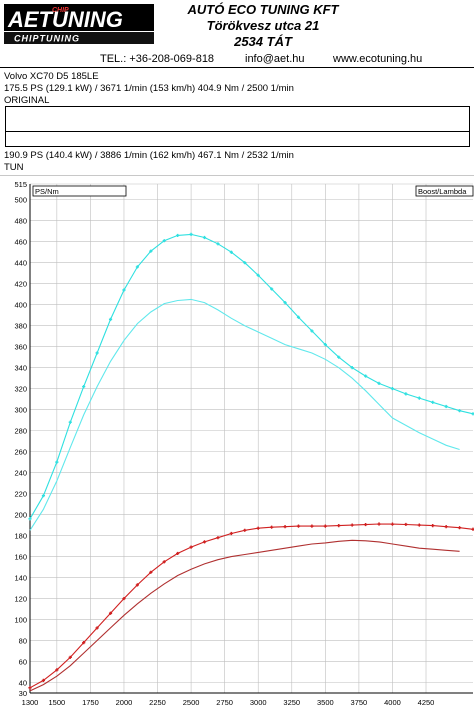  I want to click on website-link: www.ecotuning.hu, so click(378, 59).